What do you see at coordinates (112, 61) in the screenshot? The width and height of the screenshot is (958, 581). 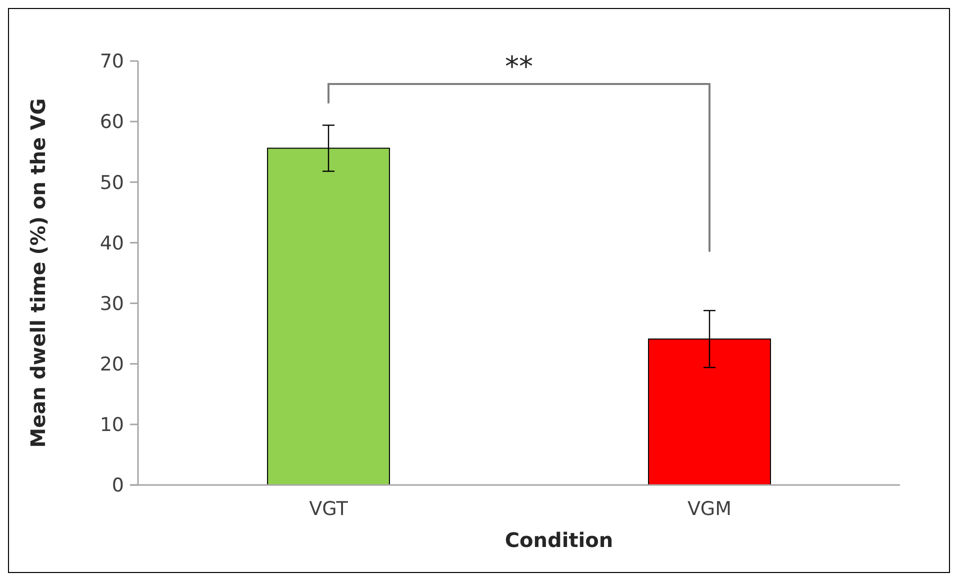 I see `y-tick-label: 70` at bounding box center [112, 61].